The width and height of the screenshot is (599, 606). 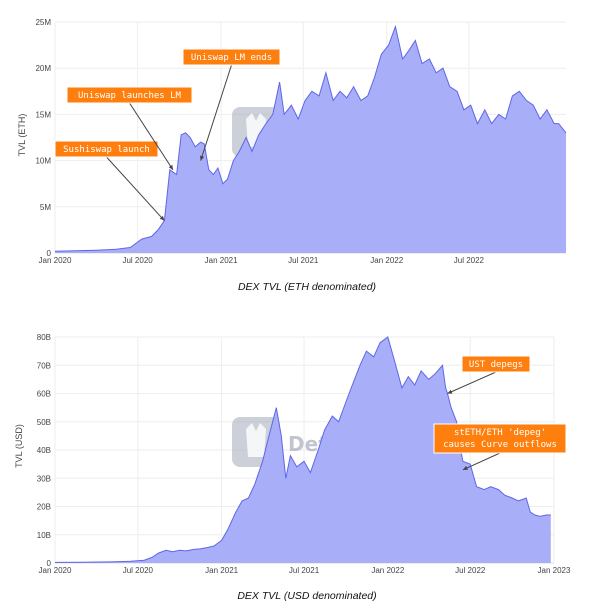 I want to click on annotation: Uniswap launches LM, so click(x=129, y=128).